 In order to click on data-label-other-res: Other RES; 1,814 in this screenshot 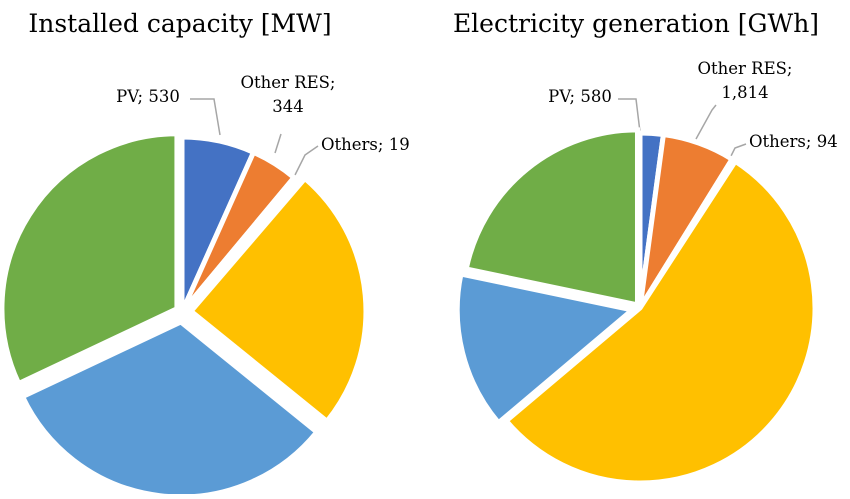, I will do `click(744, 80)`.